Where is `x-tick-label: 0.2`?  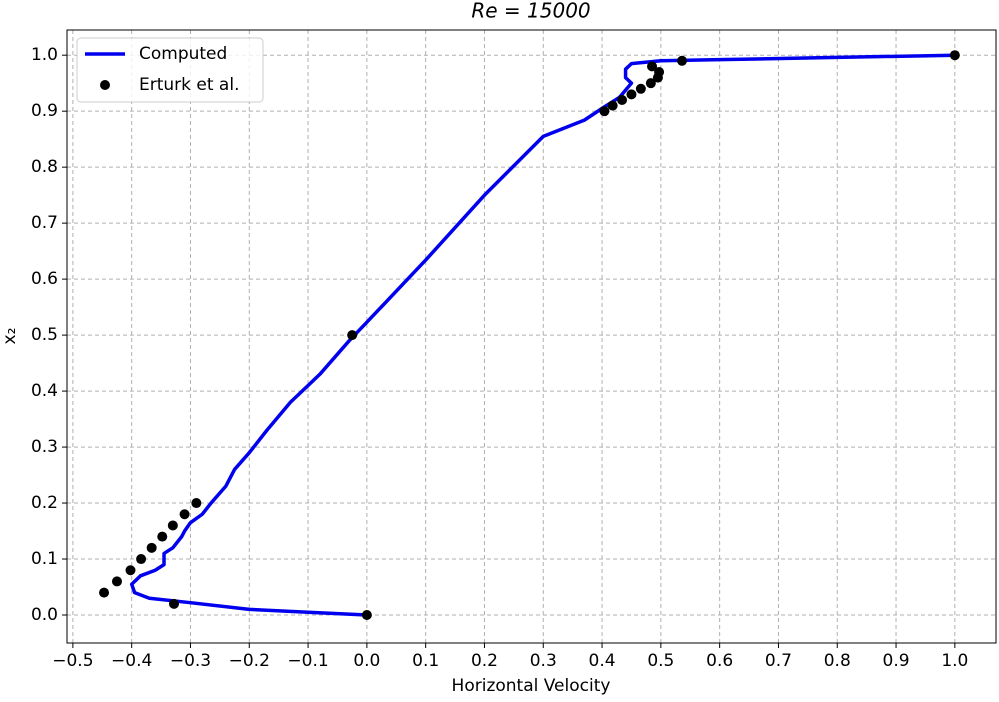 x-tick-label: 0.2 is located at coordinates (484, 661).